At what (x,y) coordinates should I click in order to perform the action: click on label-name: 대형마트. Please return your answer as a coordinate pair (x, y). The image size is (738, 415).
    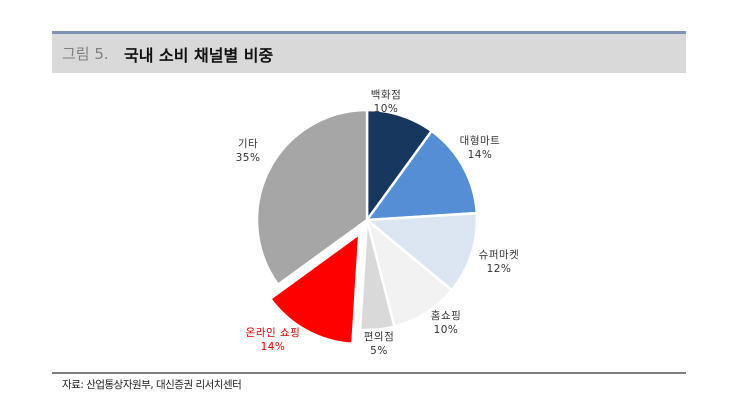
    Looking at the image, I should click on (480, 141).